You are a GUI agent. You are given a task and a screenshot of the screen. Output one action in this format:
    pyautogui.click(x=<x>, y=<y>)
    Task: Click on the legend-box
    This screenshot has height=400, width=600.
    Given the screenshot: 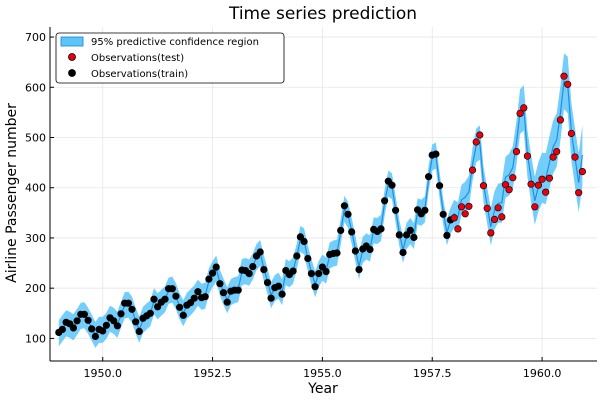 What is the action you would take?
    pyautogui.click(x=170, y=58)
    